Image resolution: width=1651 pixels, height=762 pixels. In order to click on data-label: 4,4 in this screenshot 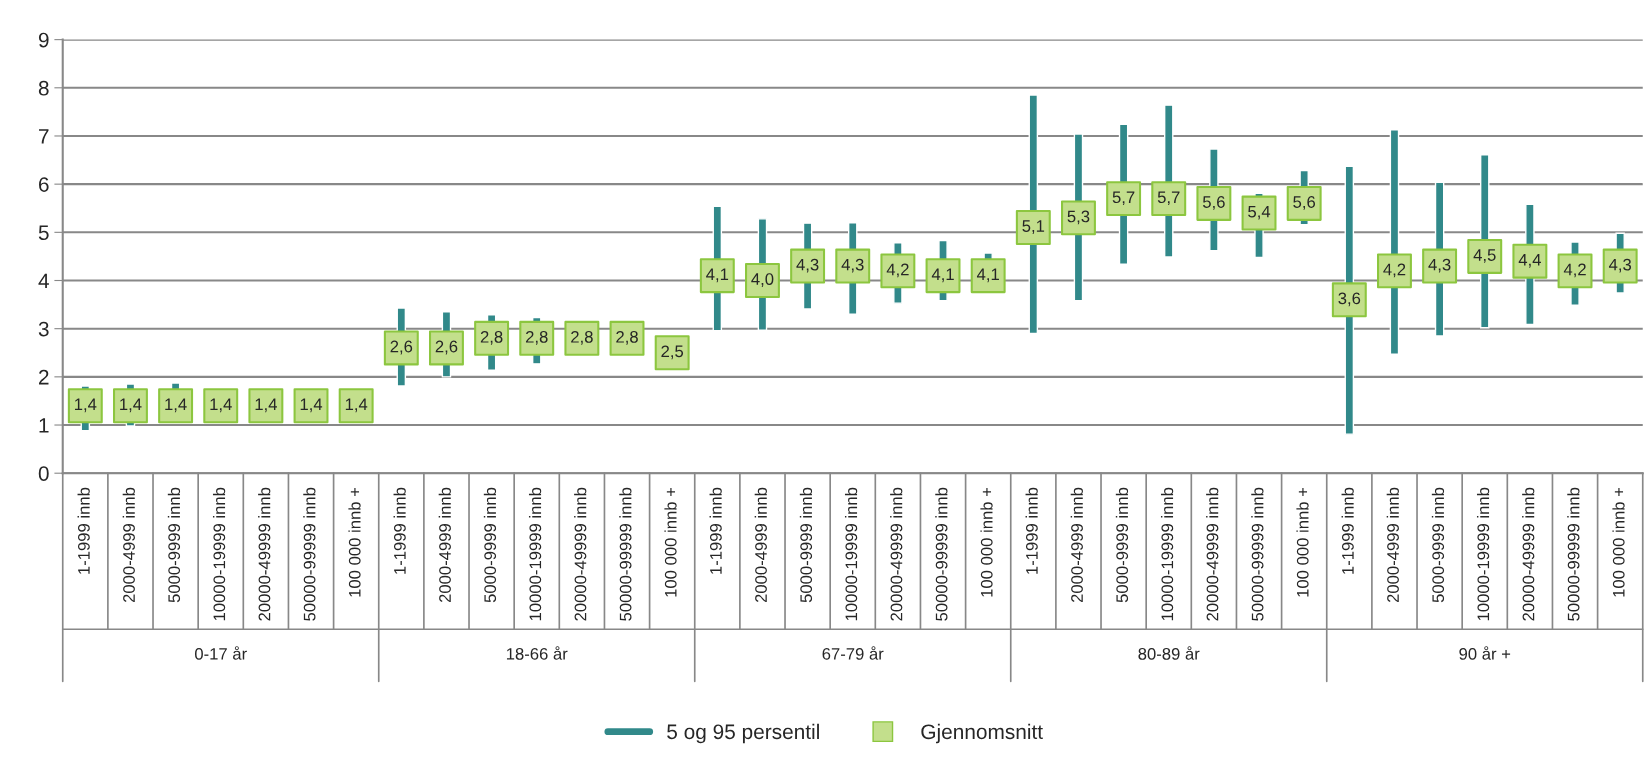, I will do `click(1529, 261)`.